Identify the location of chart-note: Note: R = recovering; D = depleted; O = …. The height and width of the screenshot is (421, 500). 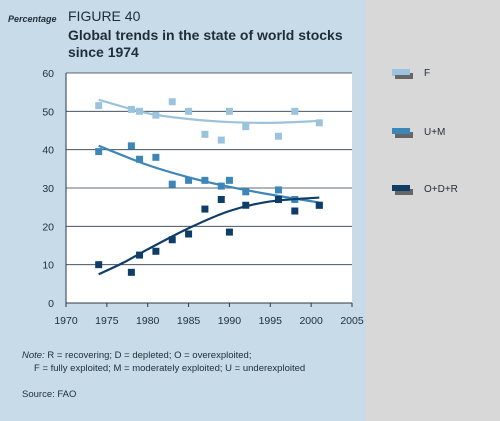
(163, 362).